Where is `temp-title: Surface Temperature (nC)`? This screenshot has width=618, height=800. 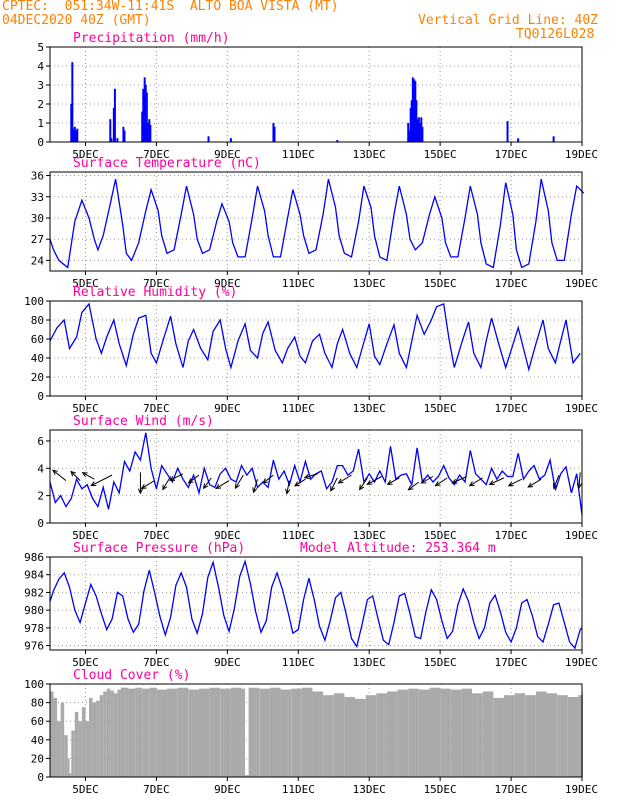 temp-title: Surface Temperature (nC) is located at coordinates (167, 163).